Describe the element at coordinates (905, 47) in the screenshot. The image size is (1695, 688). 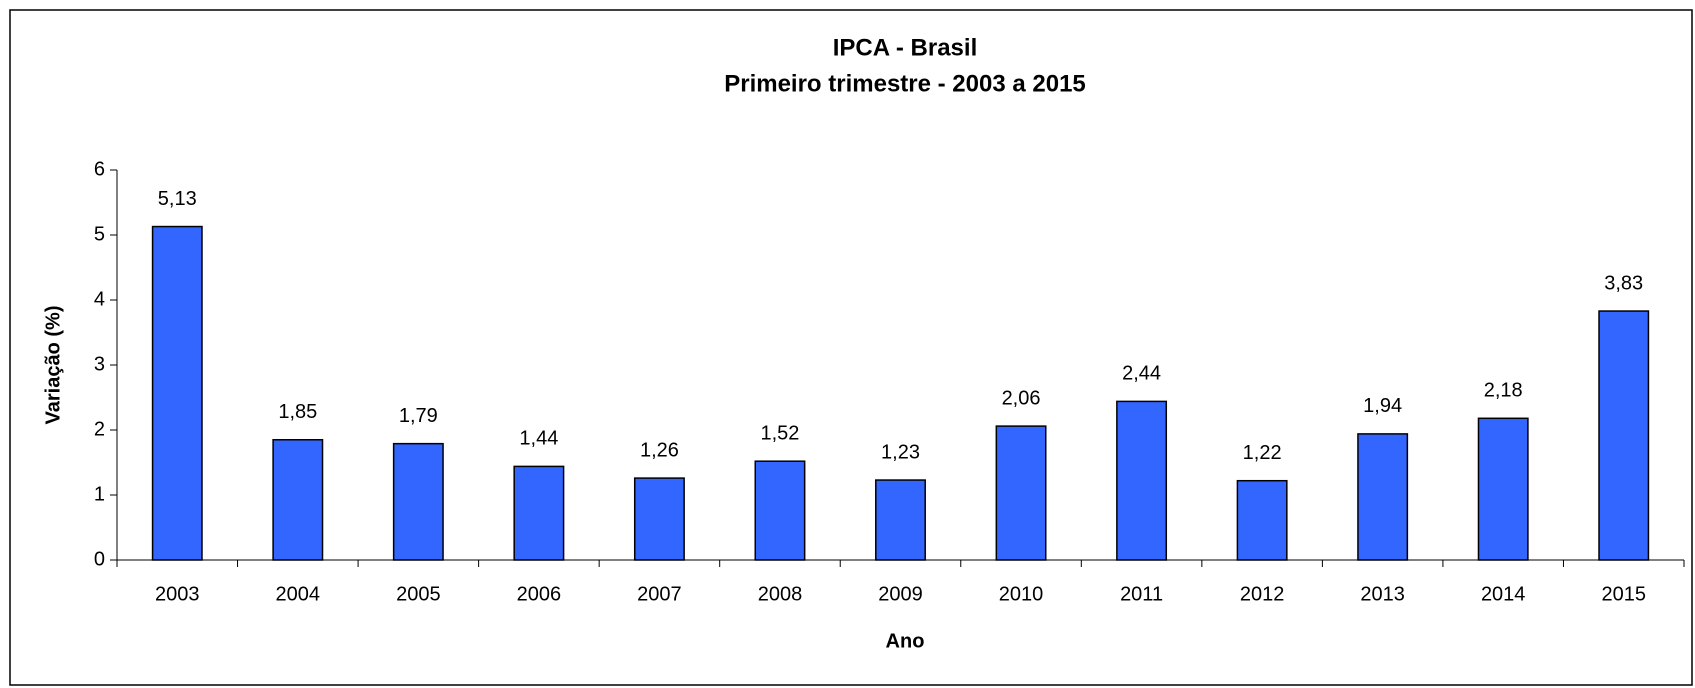
I see `chart-title: IPCA - Brasil` at that location.